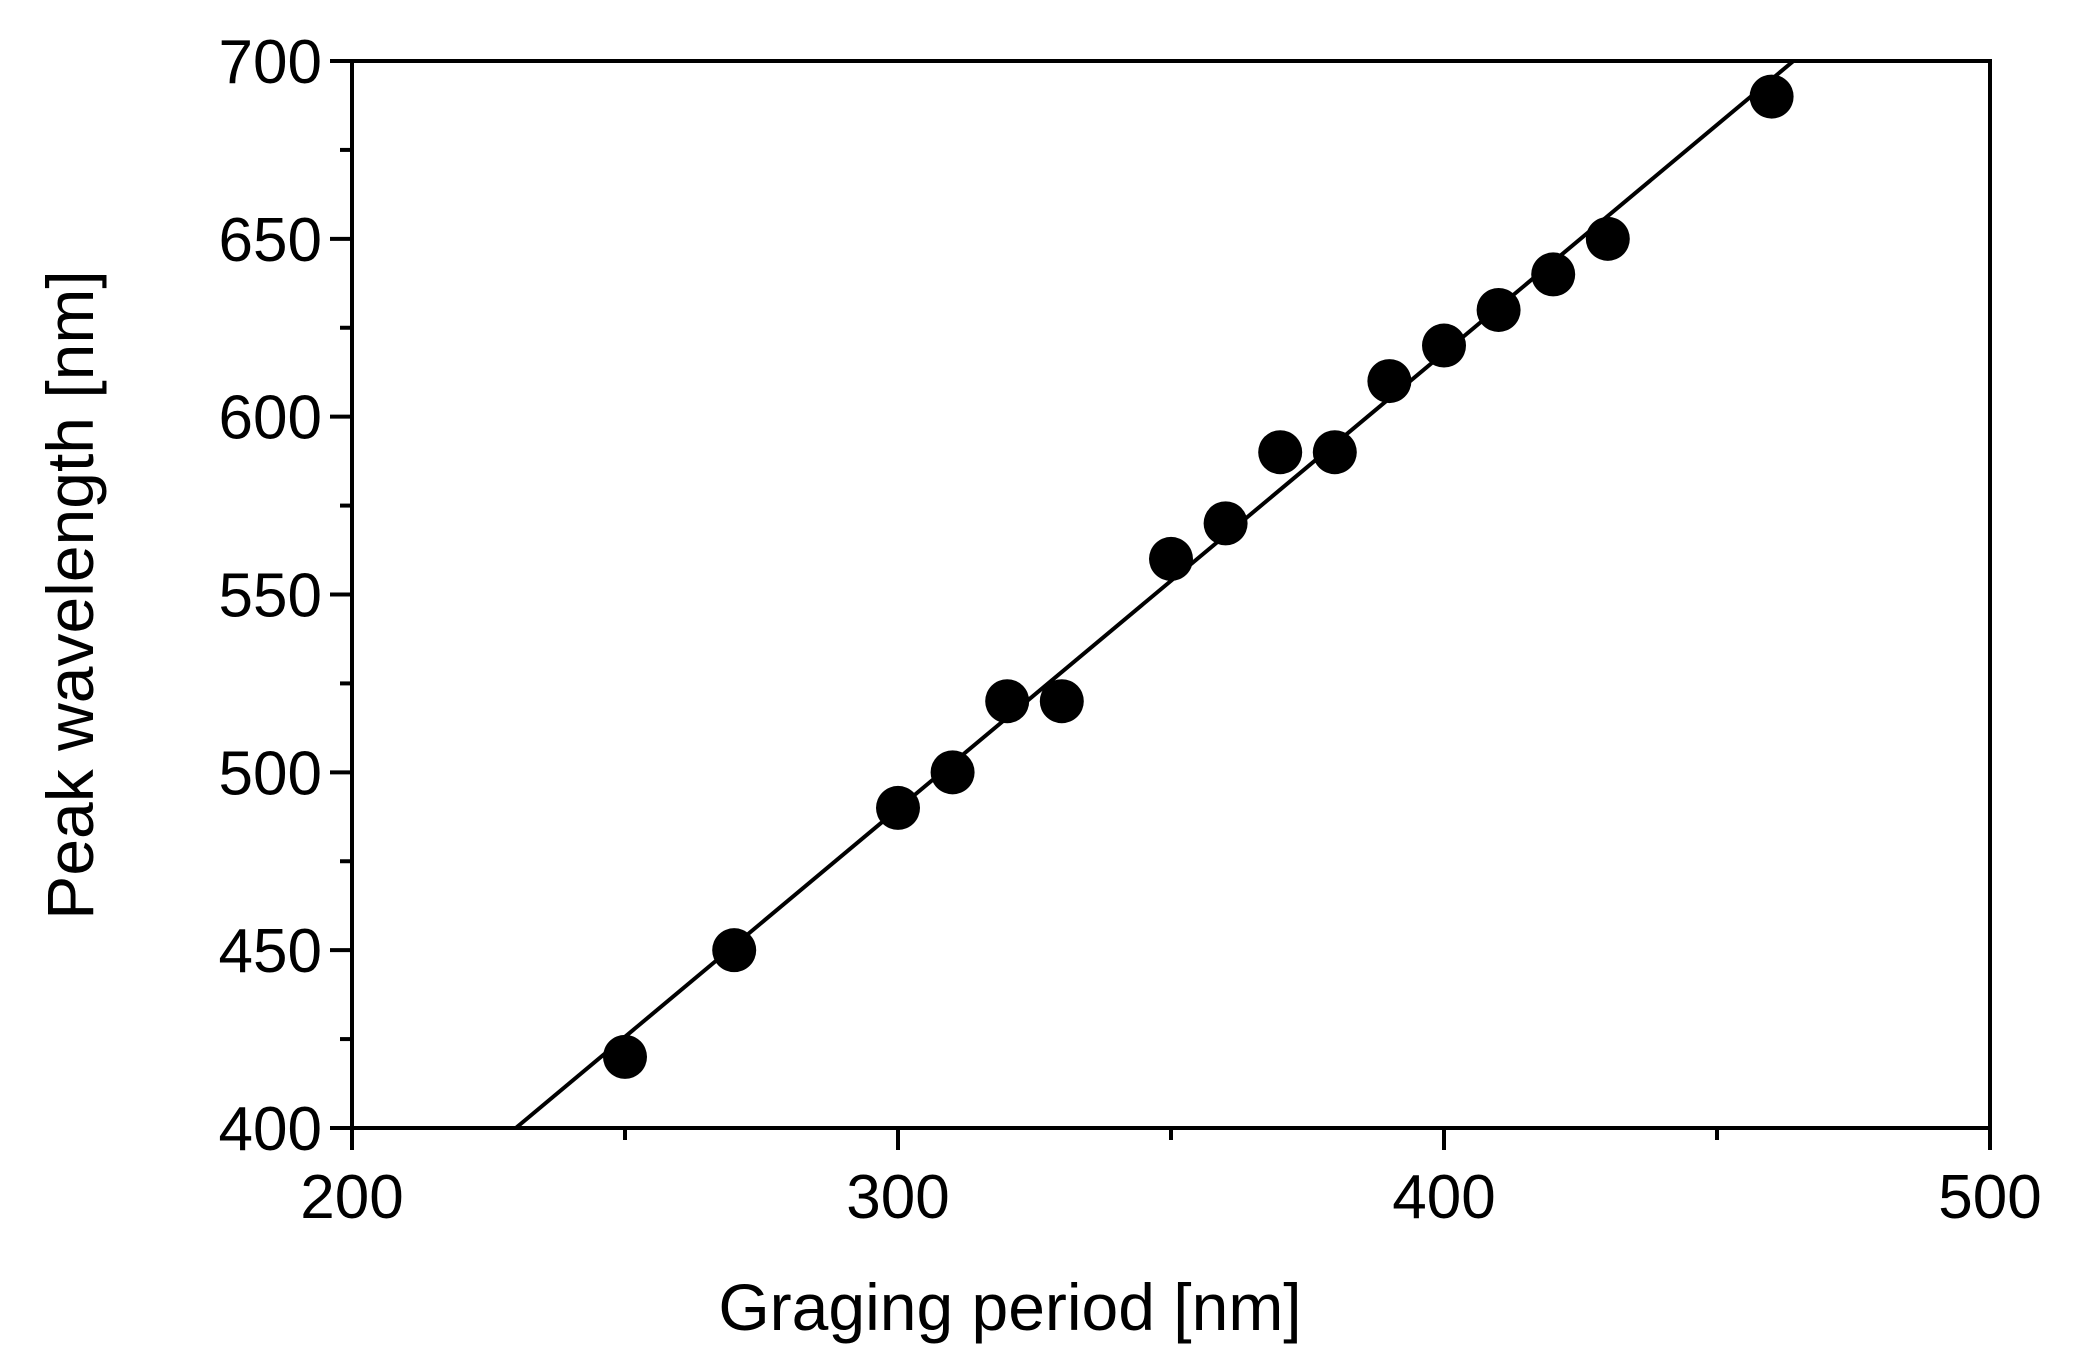 The width and height of the screenshot is (2073, 1371). What do you see at coordinates (270, 240) in the screenshot?
I see `y-tick-label: 650` at bounding box center [270, 240].